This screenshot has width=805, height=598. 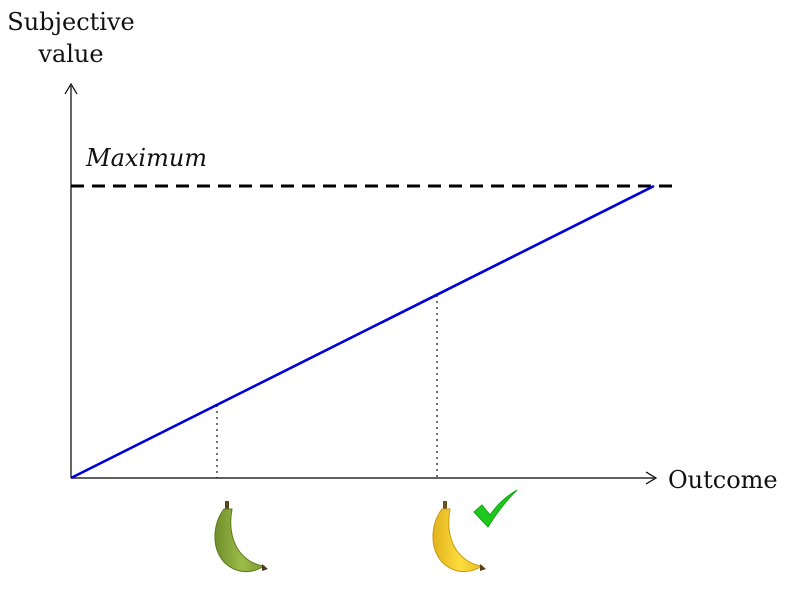 What do you see at coordinates (70, 22) in the screenshot?
I see `y-axis-label-line1: Subjective` at bounding box center [70, 22].